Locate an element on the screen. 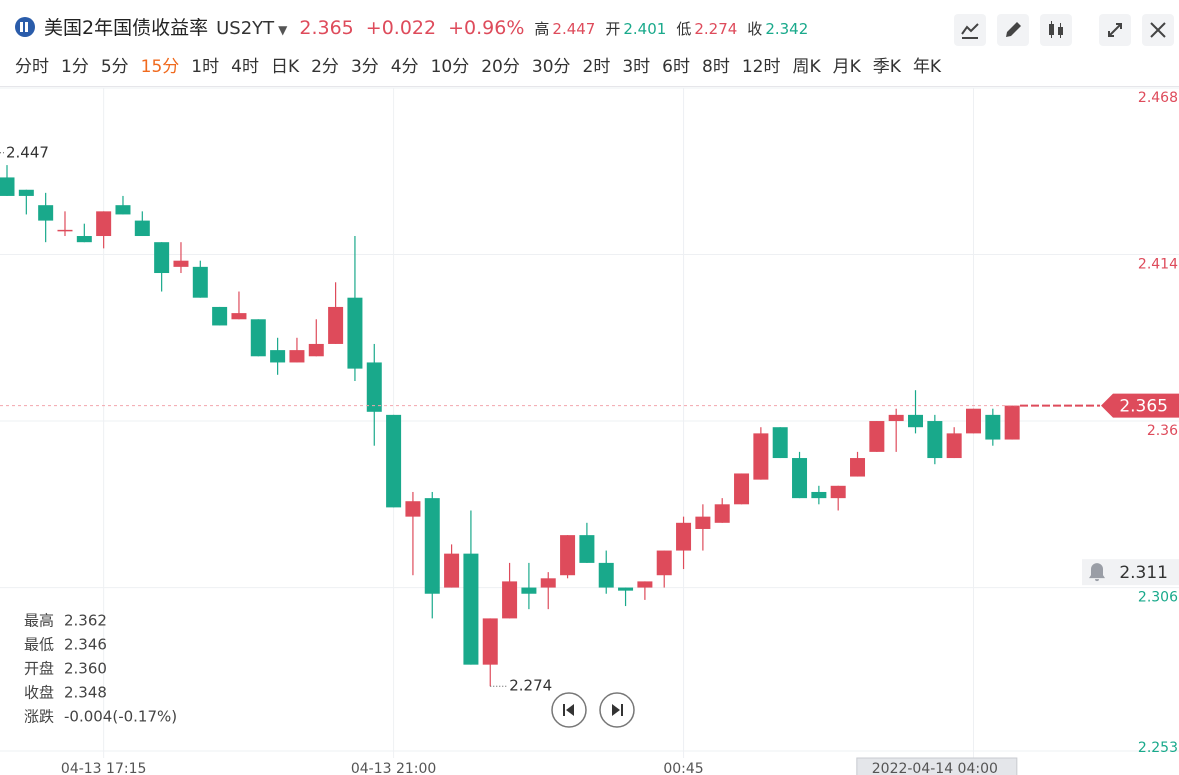  interval-tab: 5分 is located at coordinates (114, 67).